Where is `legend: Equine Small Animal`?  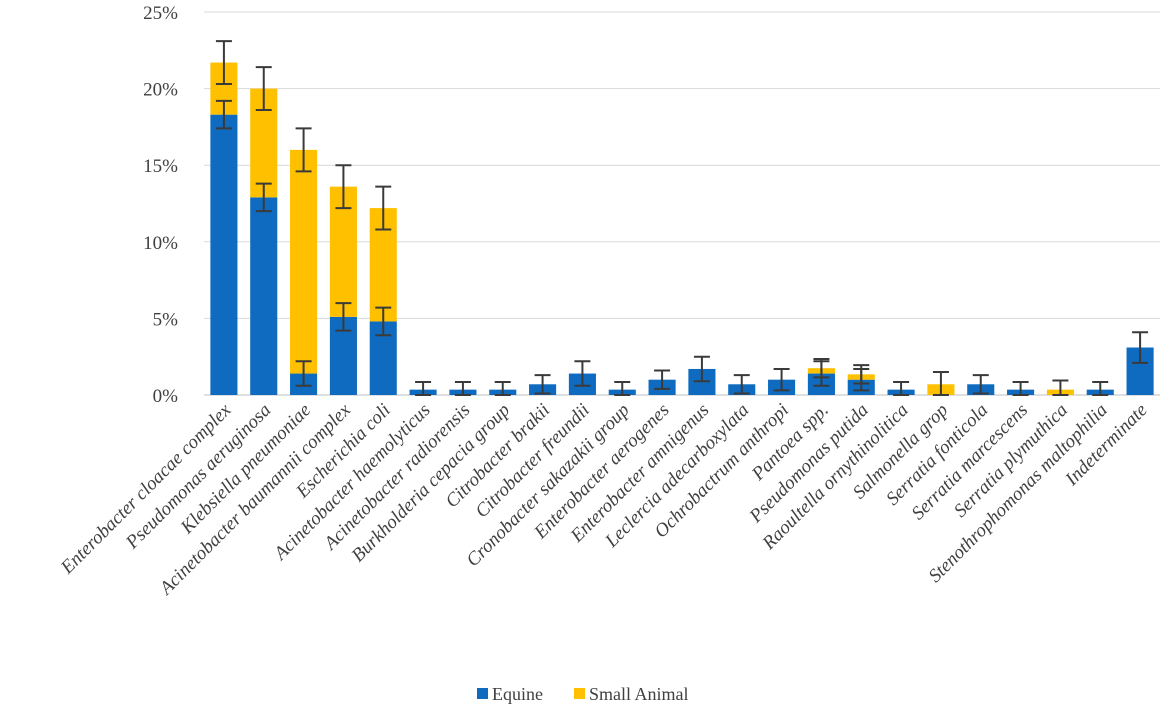 legend: Equine Small Animal is located at coordinates (583, 694).